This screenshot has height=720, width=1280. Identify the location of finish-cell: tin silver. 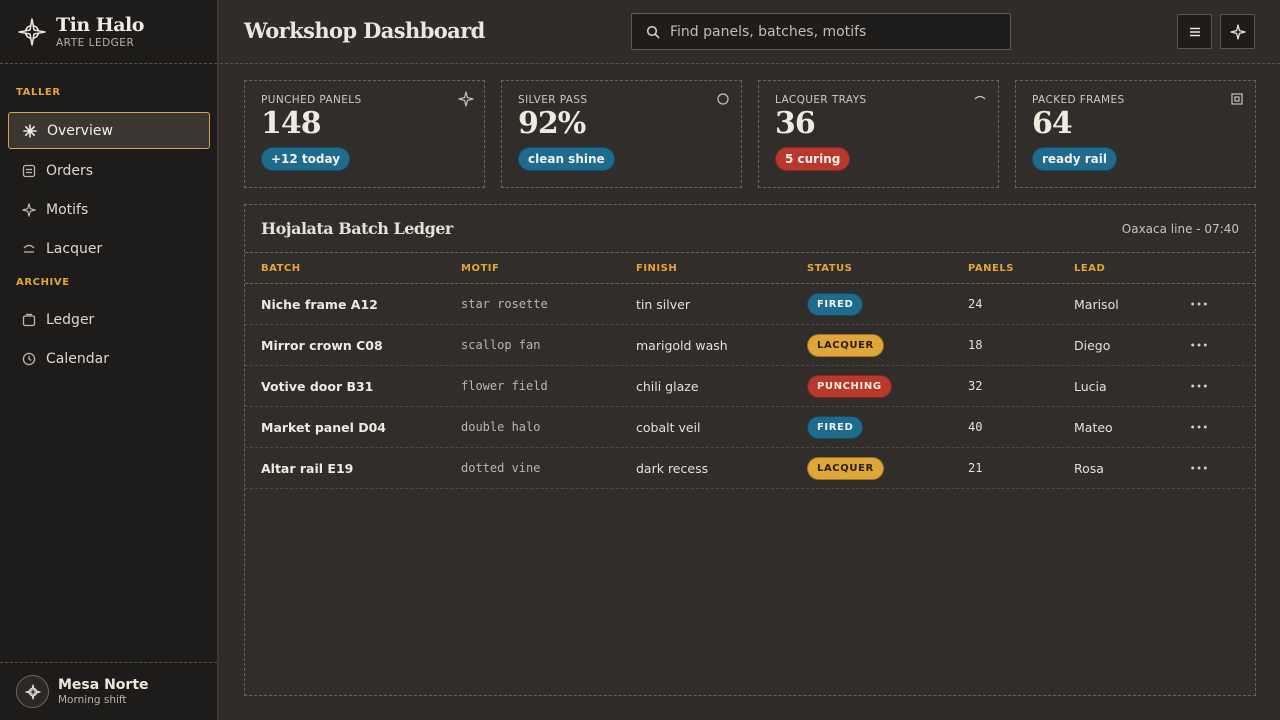
(663, 304).